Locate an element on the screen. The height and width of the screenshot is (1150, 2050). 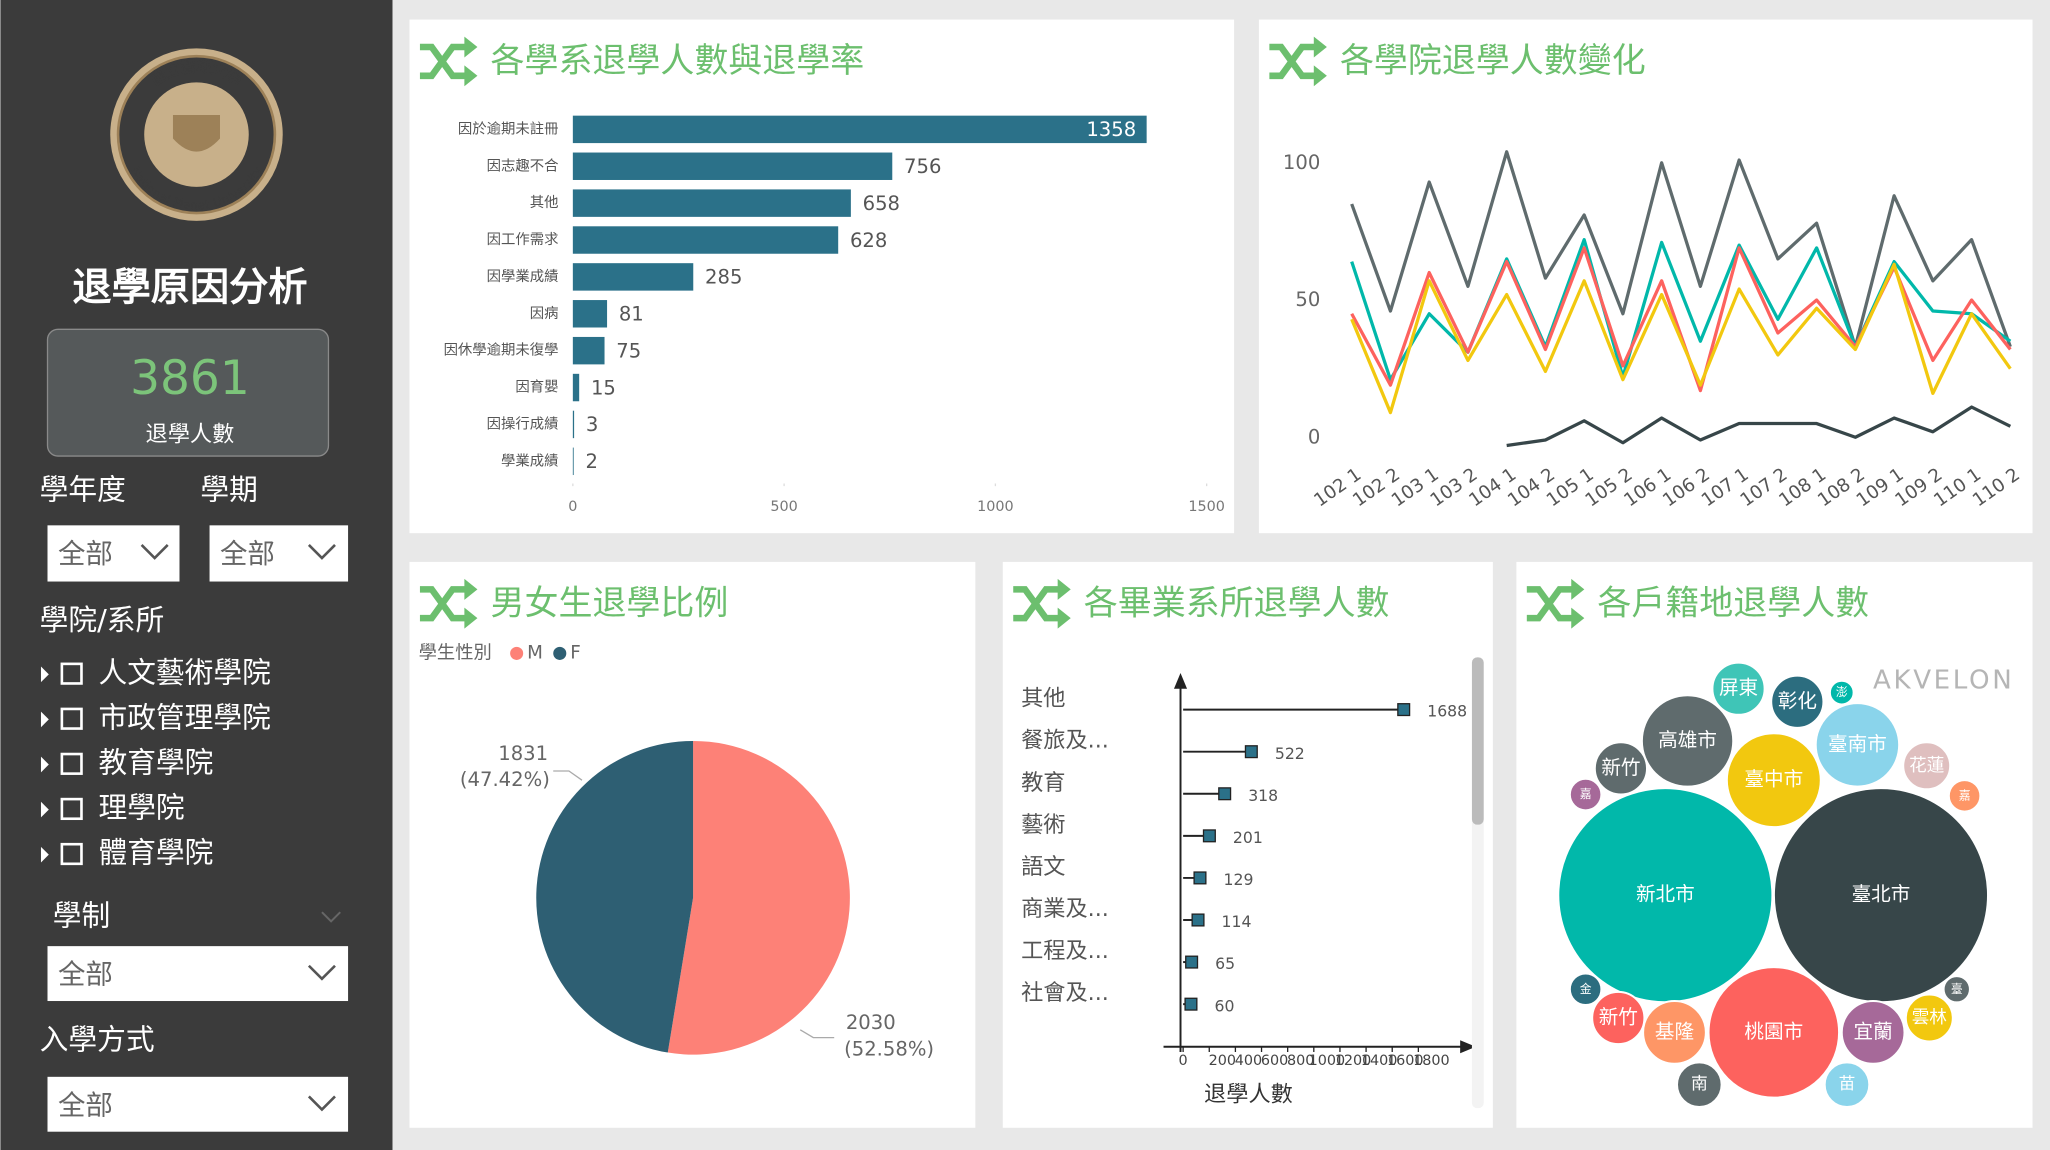
bubble-label: 基隆 is located at coordinates (1675, 1031).